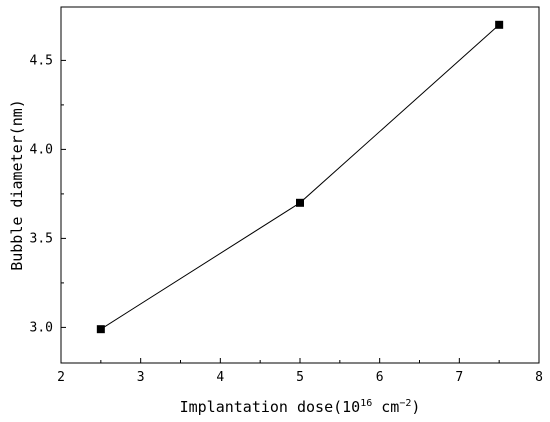  I want to click on x-tick-label: 7, so click(459, 377).